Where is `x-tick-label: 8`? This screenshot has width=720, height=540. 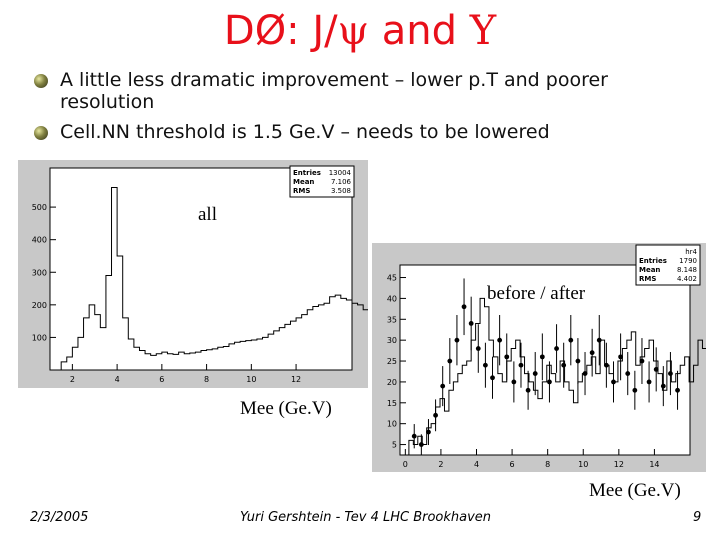
x-tick-label: 8 is located at coordinates (206, 379).